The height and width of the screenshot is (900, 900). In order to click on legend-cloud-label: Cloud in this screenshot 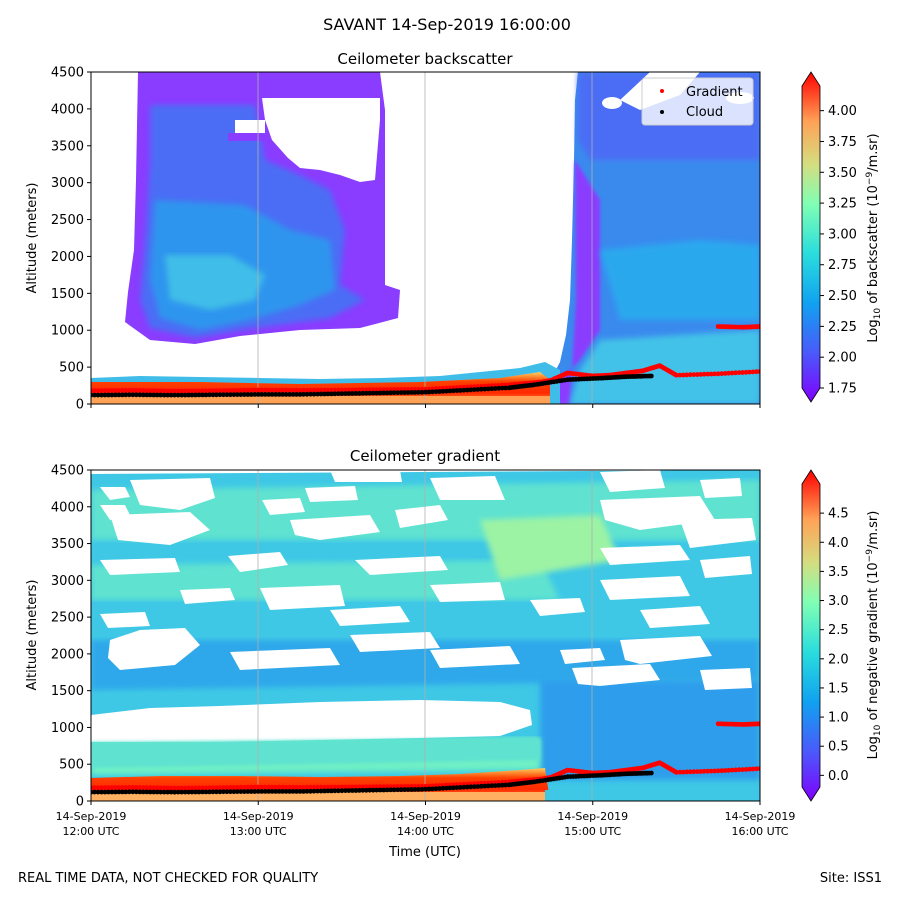, I will do `click(704, 112)`.